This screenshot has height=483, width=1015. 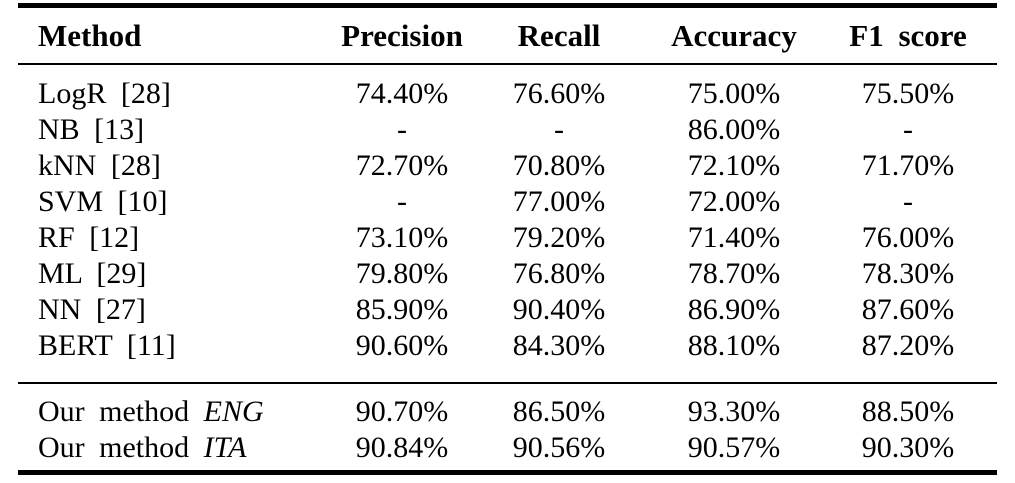 I want to click on recall-cell: 90.40%, so click(x=559, y=309).